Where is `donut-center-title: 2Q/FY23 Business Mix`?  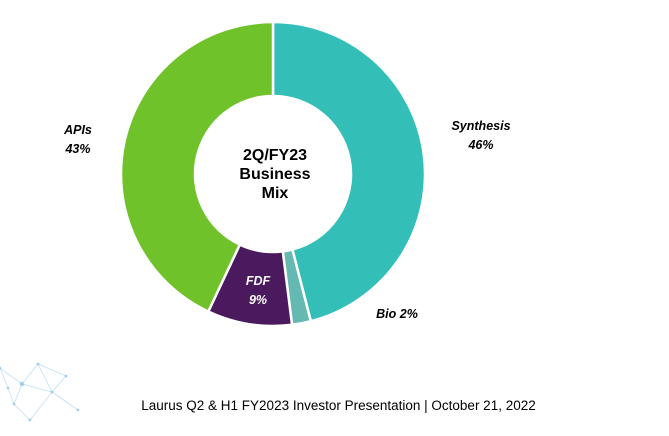
donut-center-title: 2Q/FY23 Business Mix is located at coordinates (275, 174).